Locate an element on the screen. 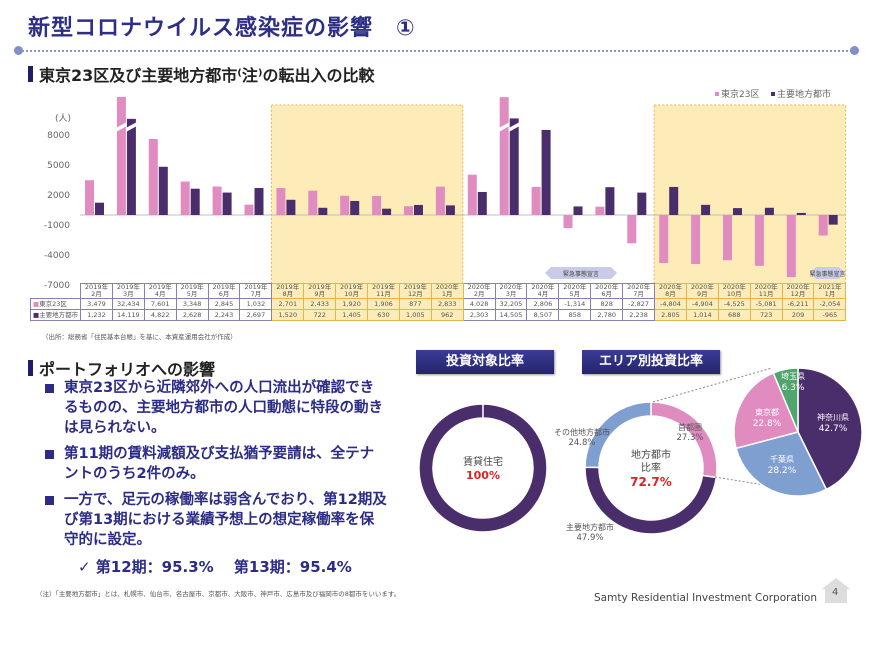 The width and height of the screenshot is (874, 649). pie2-slice-その他地方都市 is located at coordinates (618, 435).